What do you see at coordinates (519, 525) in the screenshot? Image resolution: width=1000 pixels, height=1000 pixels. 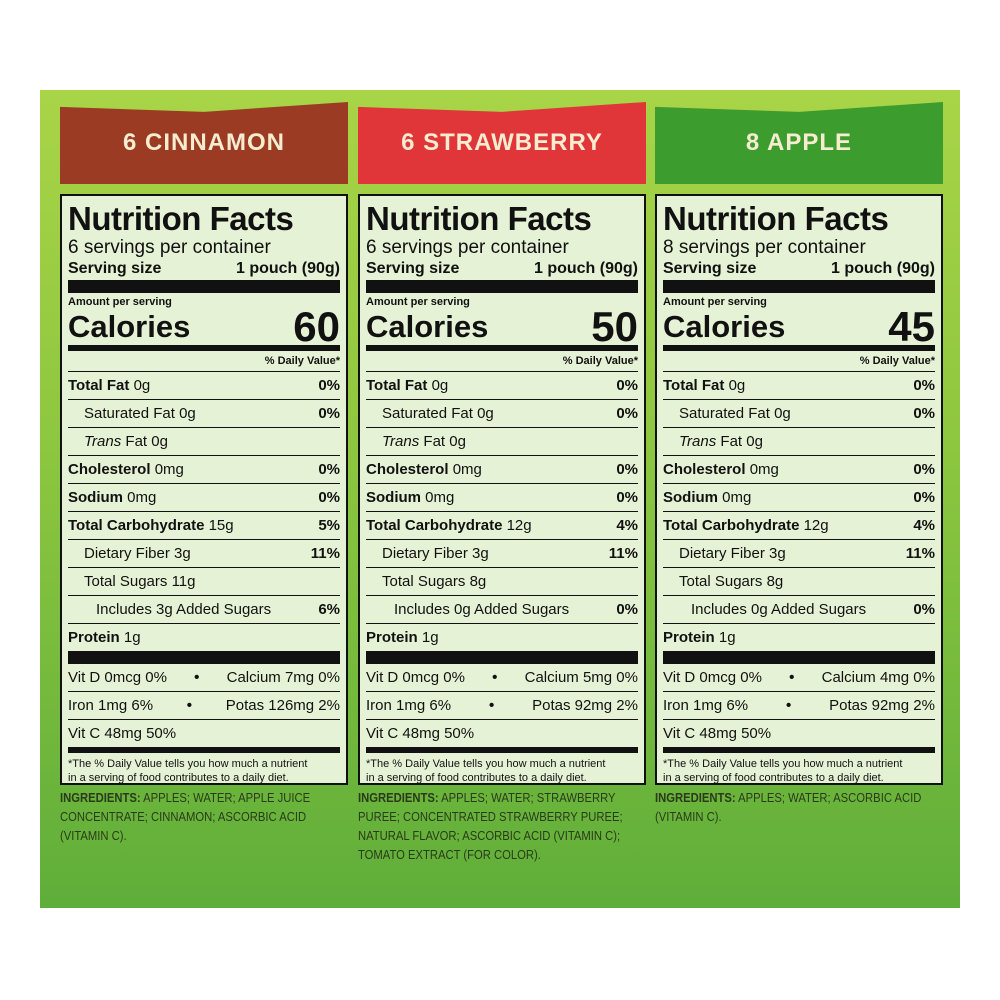 I see `nutrient-amount: 12g` at bounding box center [519, 525].